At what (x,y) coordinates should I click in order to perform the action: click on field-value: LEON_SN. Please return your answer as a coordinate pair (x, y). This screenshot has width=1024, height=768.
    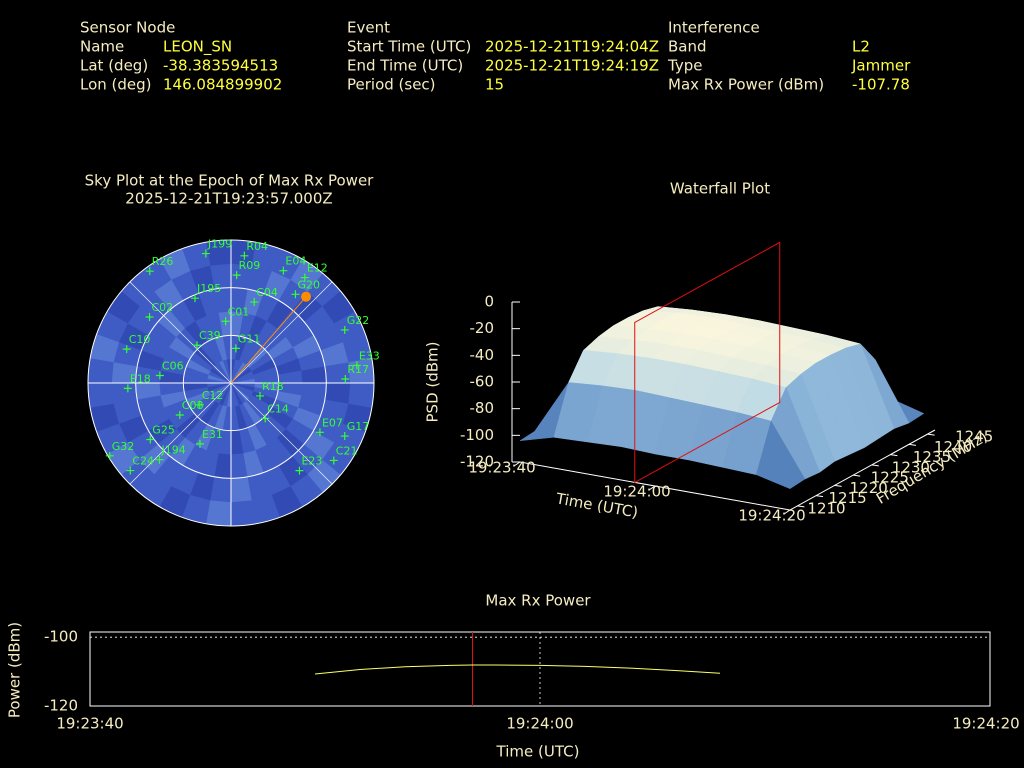
    Looking at the image, I should click on (197, 47).